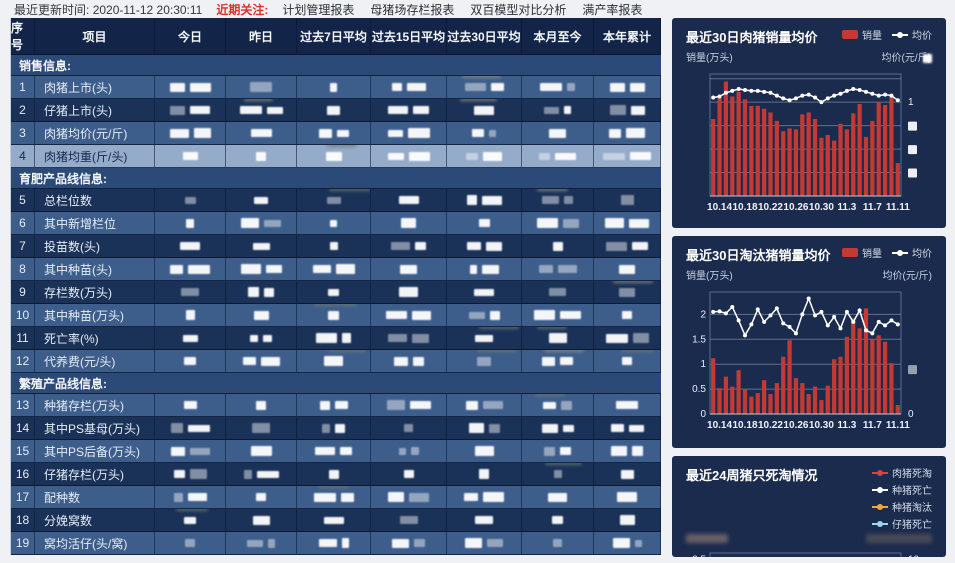  Describe the element at coordinates (336, 361) in the screenshot. I see `table-row-12: 12 代养费(元/头)` at that location.